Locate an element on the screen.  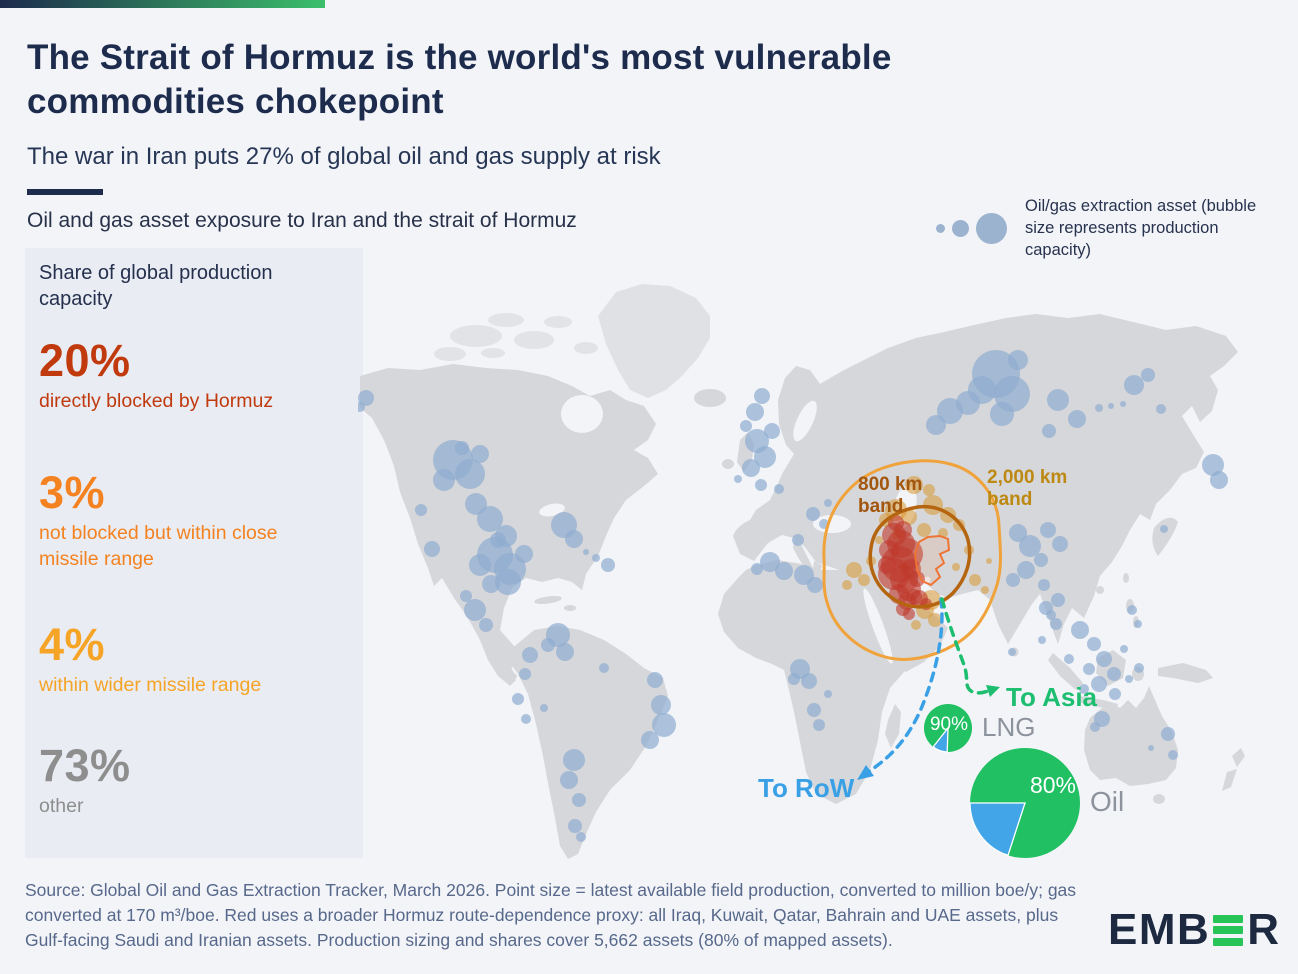
pie-oil-name-label: Oil is located at coordinates (1107, 801).